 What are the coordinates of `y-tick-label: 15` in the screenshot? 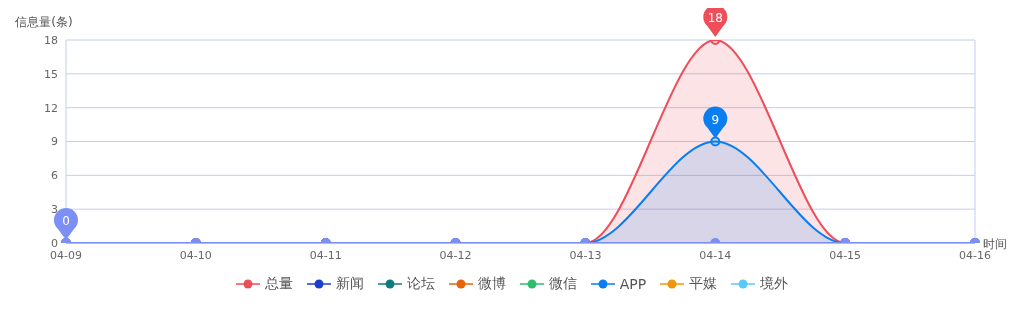 It's located at (51, 74).